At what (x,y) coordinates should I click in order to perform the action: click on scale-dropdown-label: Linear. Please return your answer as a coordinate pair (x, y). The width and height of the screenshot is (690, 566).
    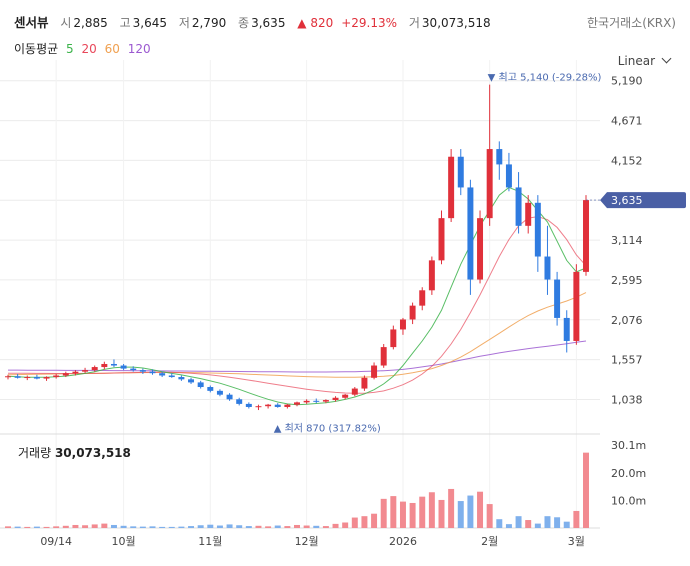
    Looking at the image, I should click on (636, 61).